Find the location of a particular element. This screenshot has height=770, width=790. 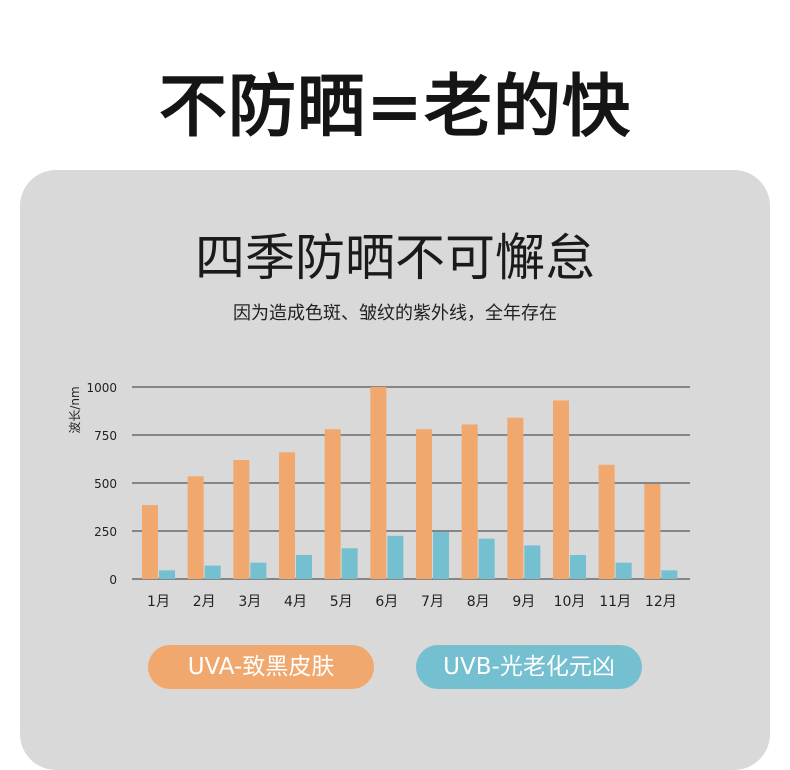

x-tick-label: 11月 is located at coordinates (615, 602).